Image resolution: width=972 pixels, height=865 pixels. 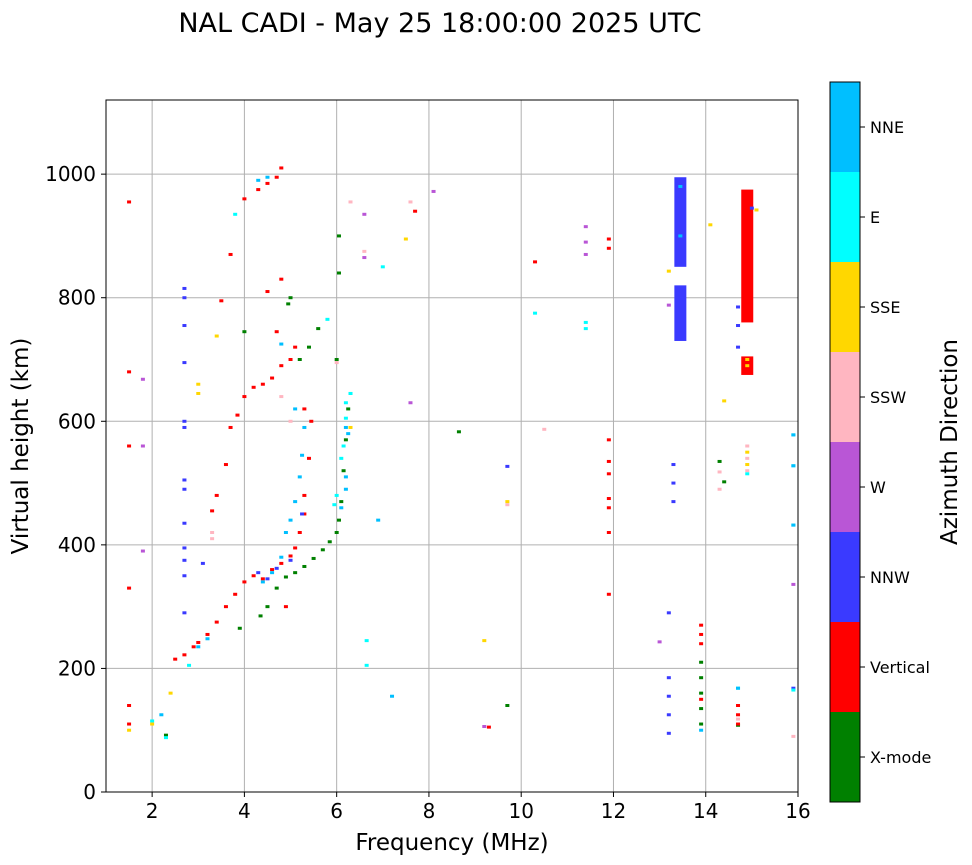 What do you see at coordinates (77, 421) in the screenshot?
I see `y-tick-label: 600` at bounding box center [77, 421].